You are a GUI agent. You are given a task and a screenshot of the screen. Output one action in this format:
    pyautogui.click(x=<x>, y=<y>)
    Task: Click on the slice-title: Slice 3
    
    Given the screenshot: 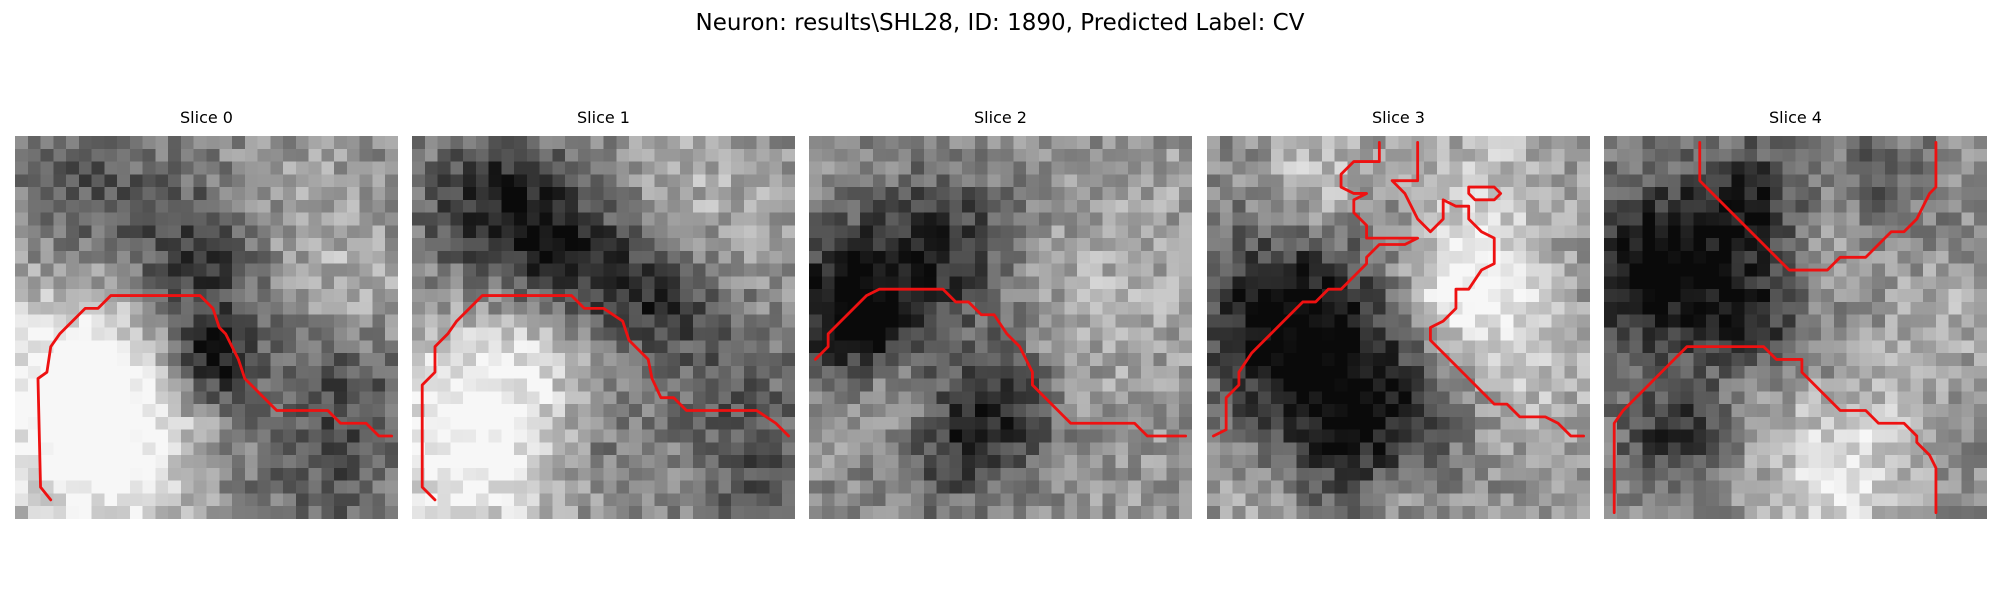 What is the action you would take?
    pyautogui.click(x=1398, y=117)
    